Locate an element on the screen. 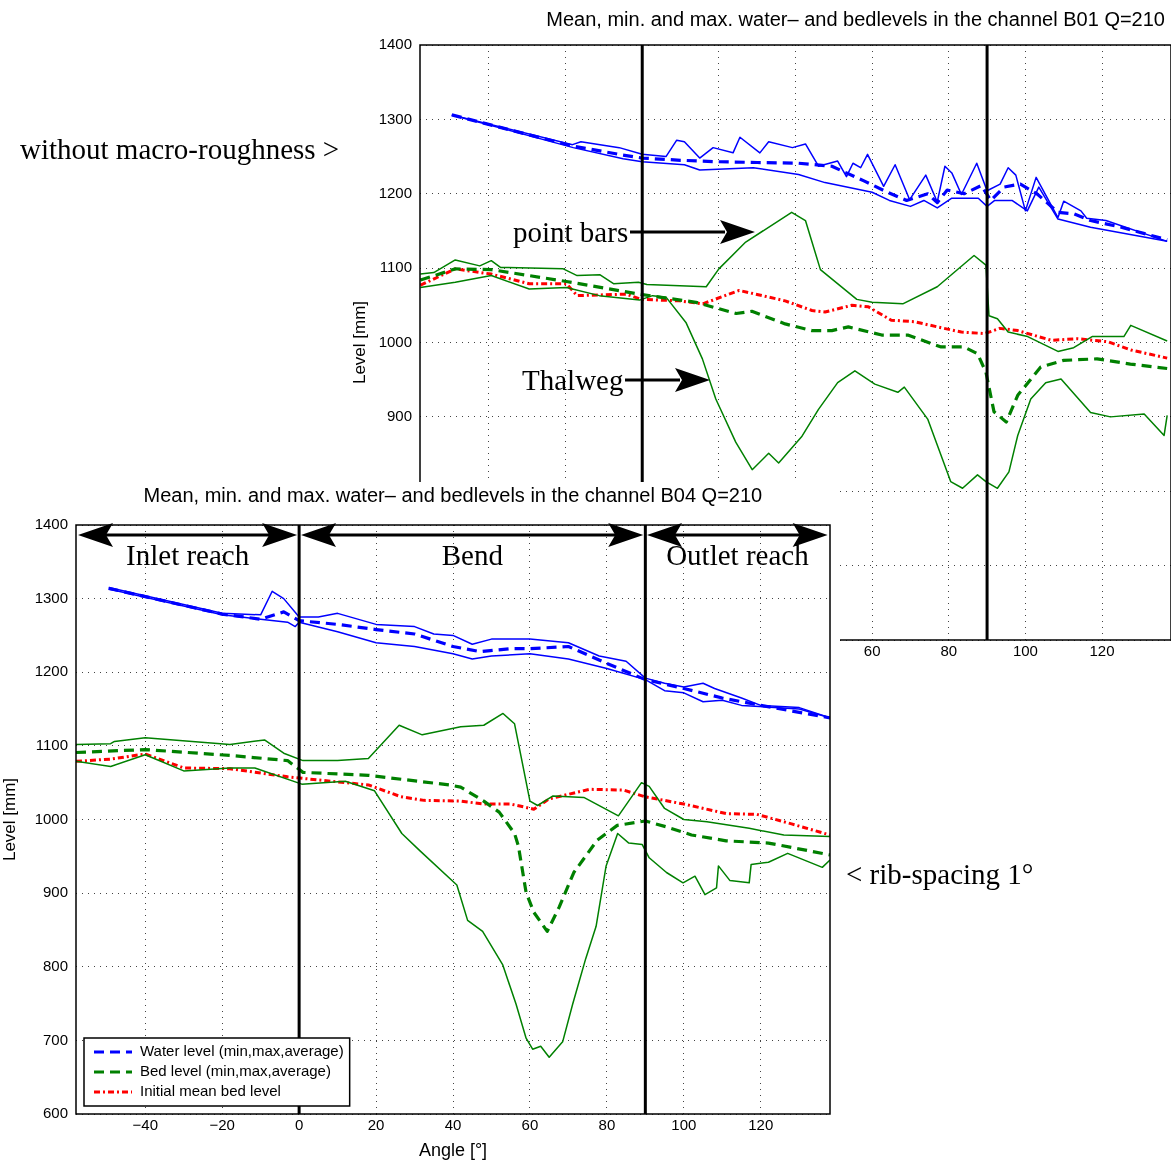 This screenshot has width=1171, height=1162. text: < rib-spacing 1° is located at coordinates (940, 874).